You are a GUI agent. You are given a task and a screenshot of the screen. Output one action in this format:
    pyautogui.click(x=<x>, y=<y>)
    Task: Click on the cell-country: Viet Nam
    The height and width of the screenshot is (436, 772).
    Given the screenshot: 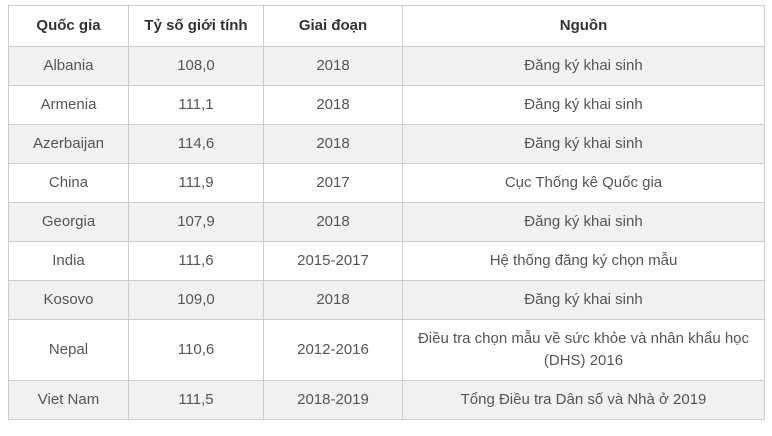 What is the action you would take?
    pyautogui.click(x=68, y=400)
    